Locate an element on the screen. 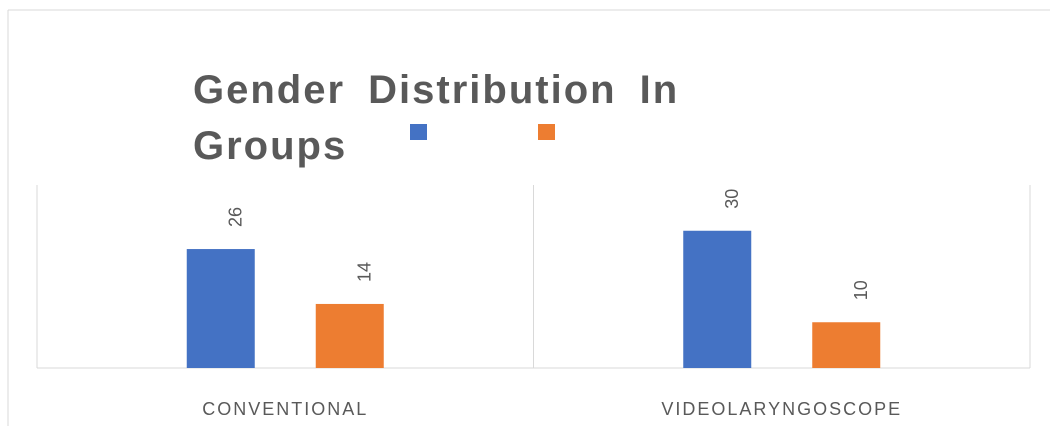  data-label: 30 is located at coordinates (732, 199).